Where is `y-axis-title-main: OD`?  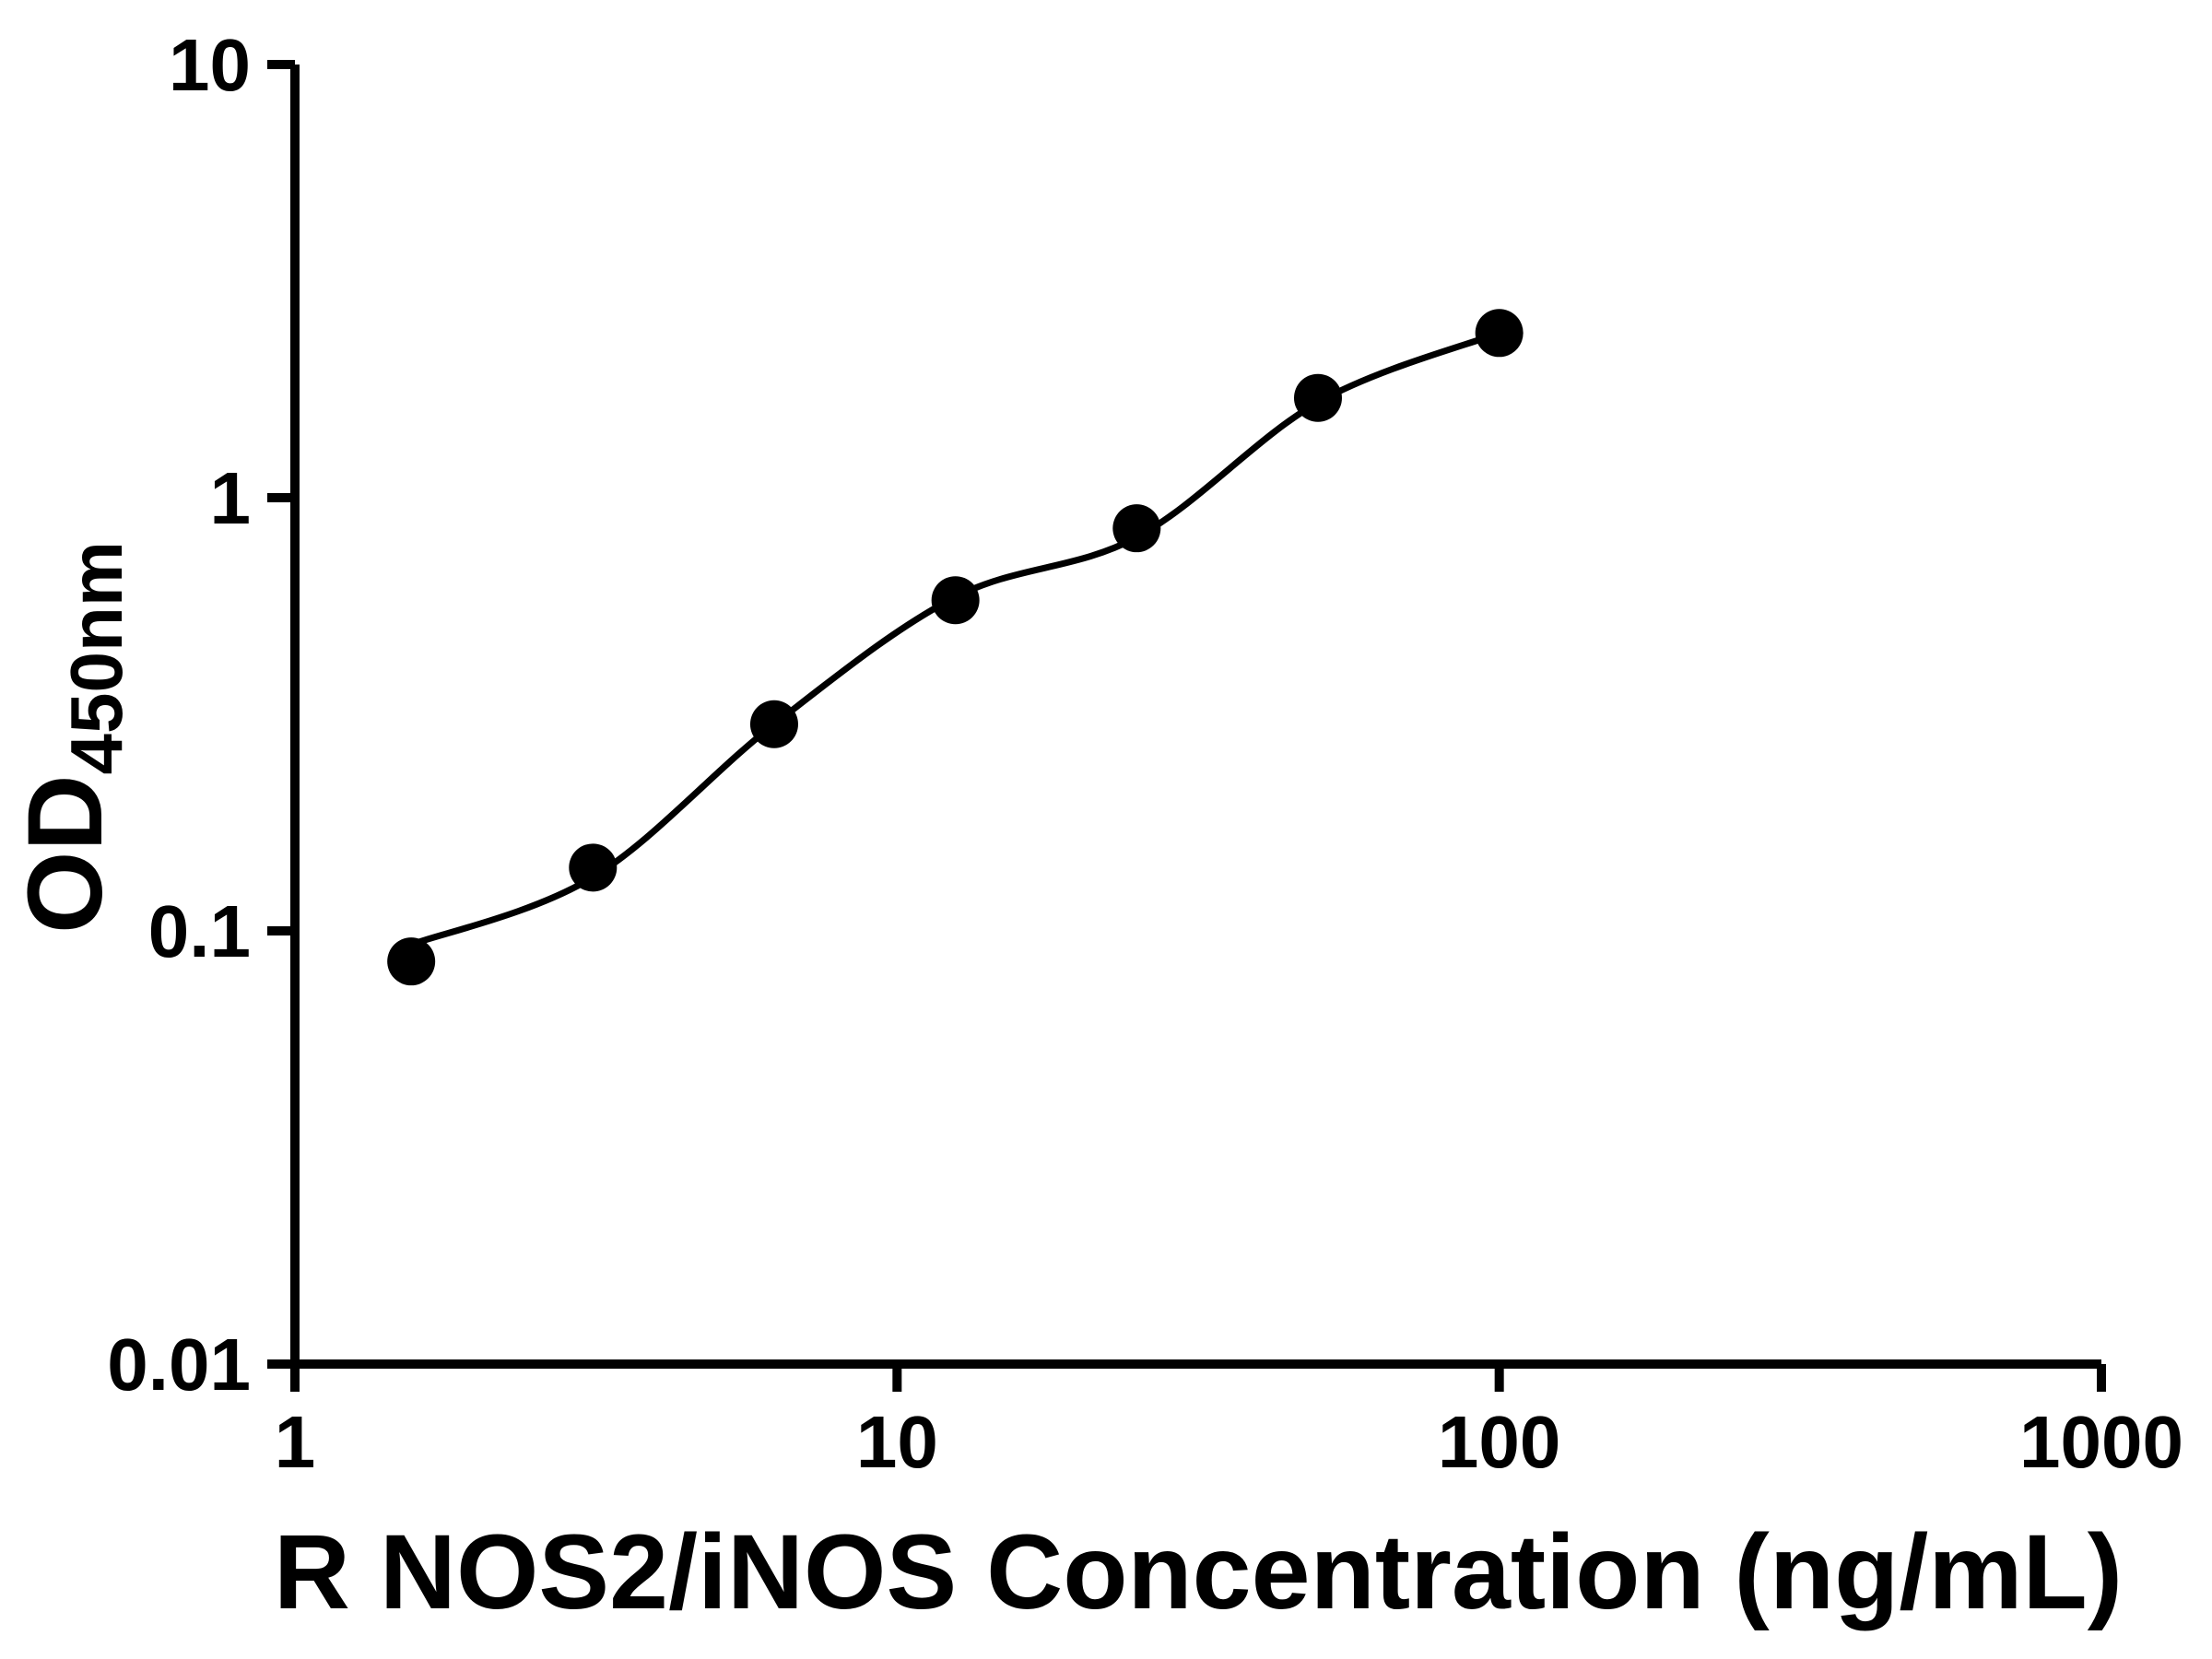 y-axis-title-main: OD is located at coordinates (65, 854).